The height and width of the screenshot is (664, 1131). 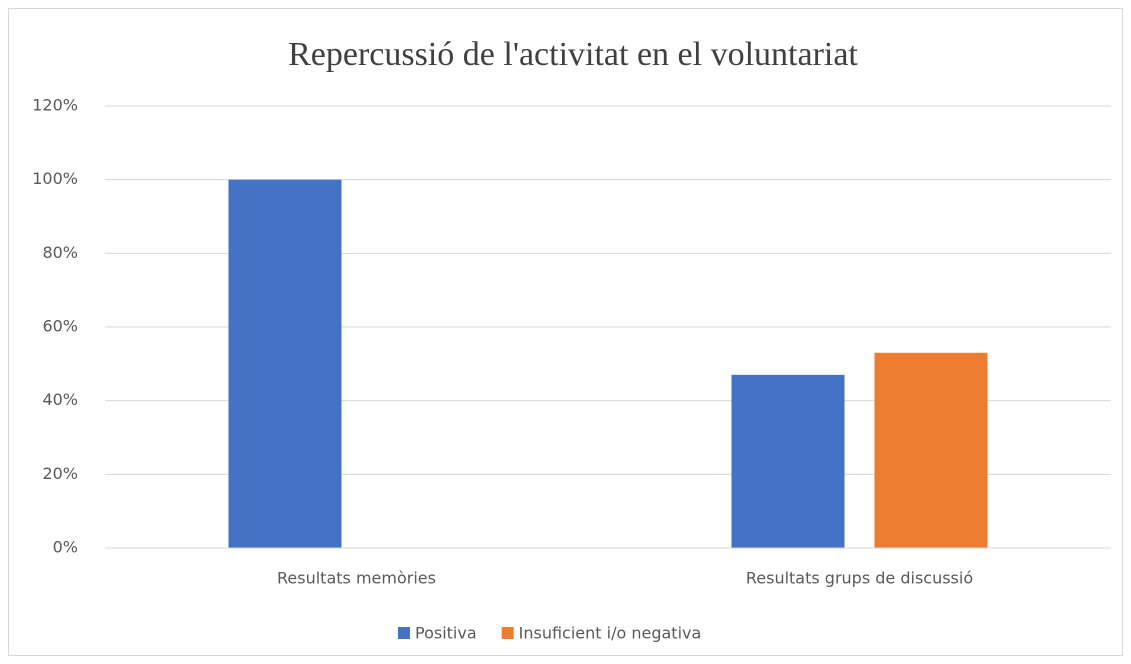 What do you see at coordinates (859, 578) in the screenshot?
I see `x-tick-label: Resultats grups de discussió` at bounding box center [859, 578].